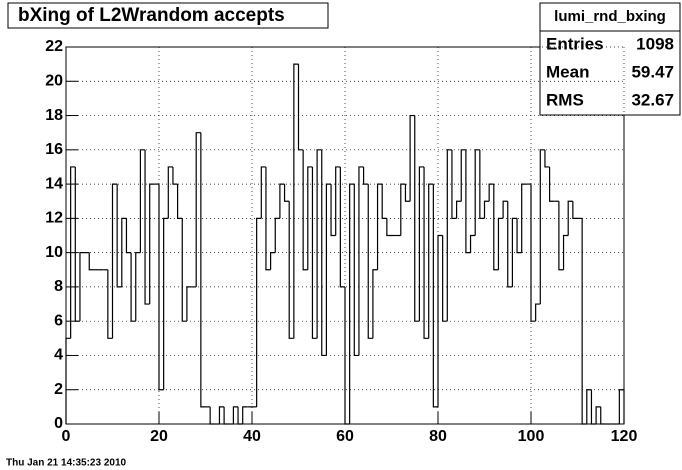  Describe the element at coordinates (58, 389) in the screenshot. I see `y-tick-label: 2` at that location.